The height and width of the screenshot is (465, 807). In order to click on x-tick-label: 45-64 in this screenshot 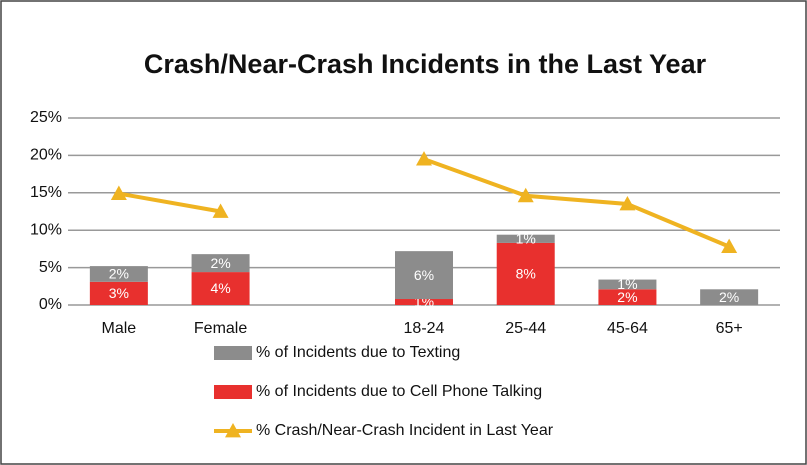, I will do `click(627, 328)`.